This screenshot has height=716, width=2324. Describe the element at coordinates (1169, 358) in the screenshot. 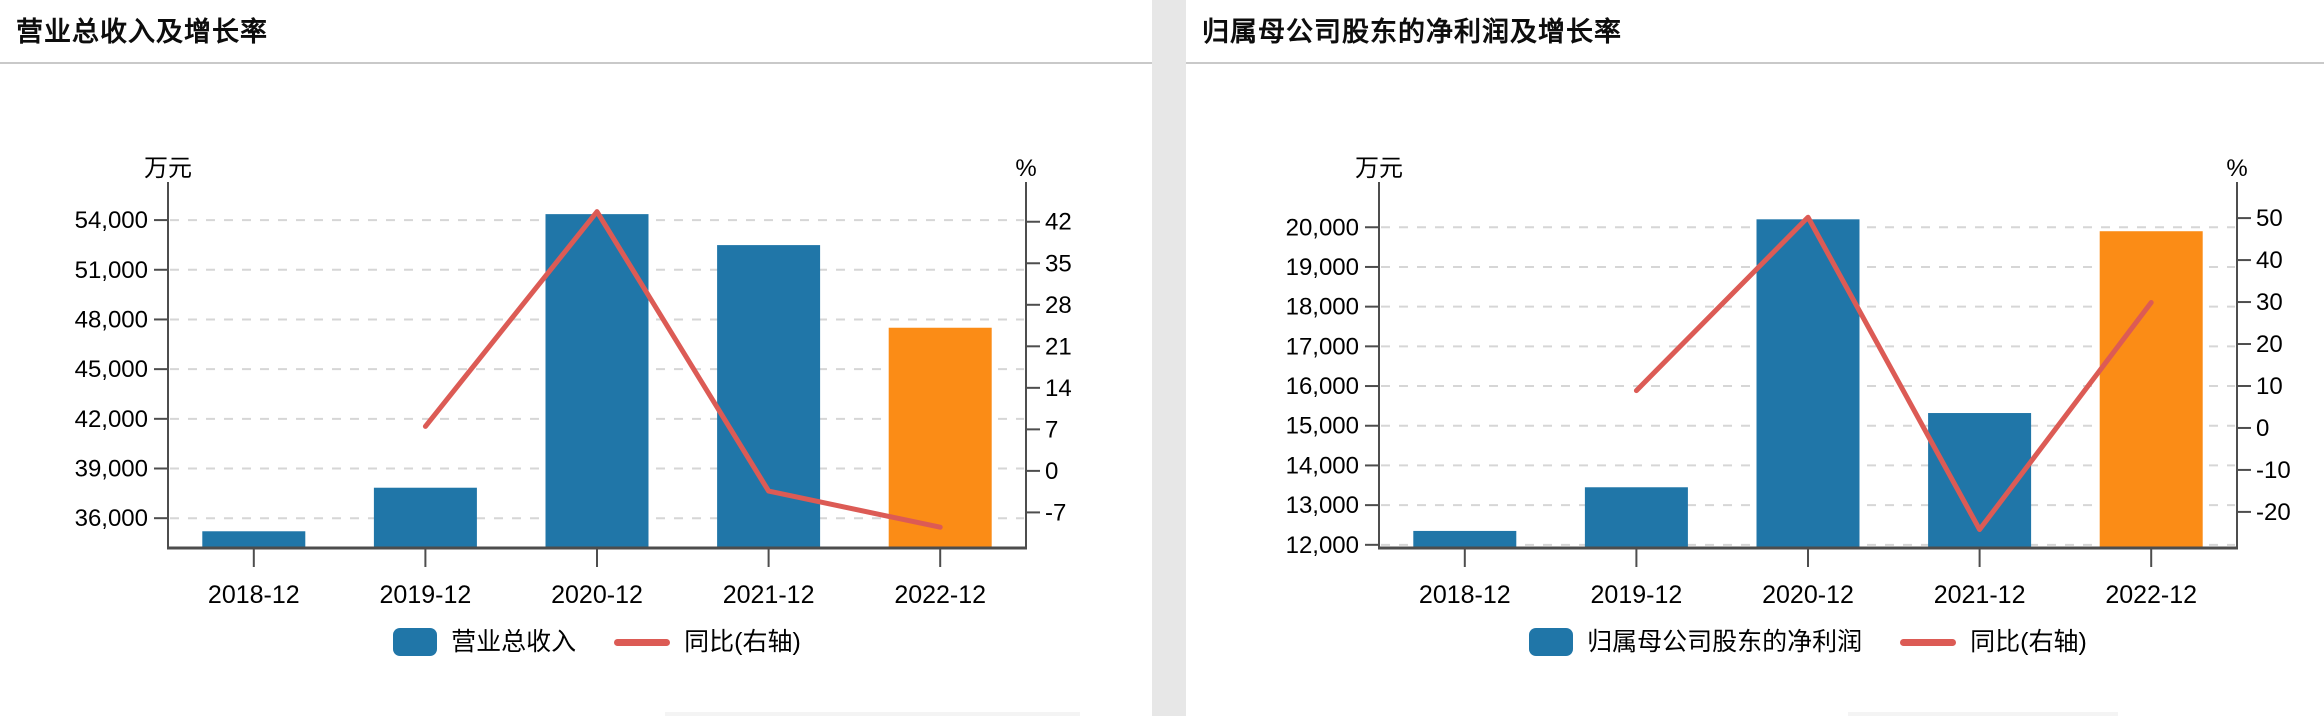

I see `panel-divider` at that location.